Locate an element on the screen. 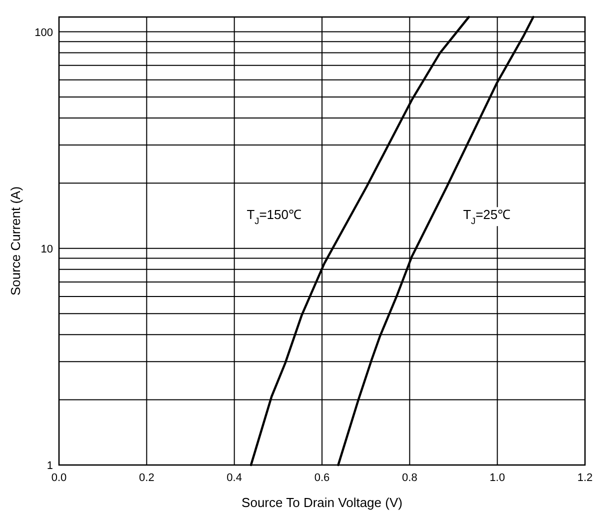 The height and width of the screenshot is (511, 593). y-axis-title: Source Current (A) is located at coordinates (15, 241).